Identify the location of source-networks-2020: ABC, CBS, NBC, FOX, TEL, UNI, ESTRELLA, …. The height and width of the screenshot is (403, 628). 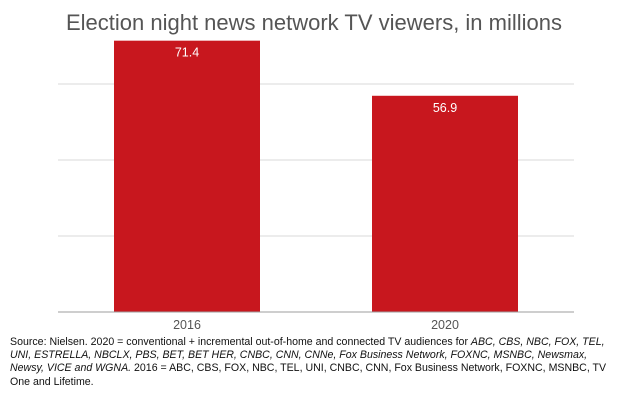
(307, 355).